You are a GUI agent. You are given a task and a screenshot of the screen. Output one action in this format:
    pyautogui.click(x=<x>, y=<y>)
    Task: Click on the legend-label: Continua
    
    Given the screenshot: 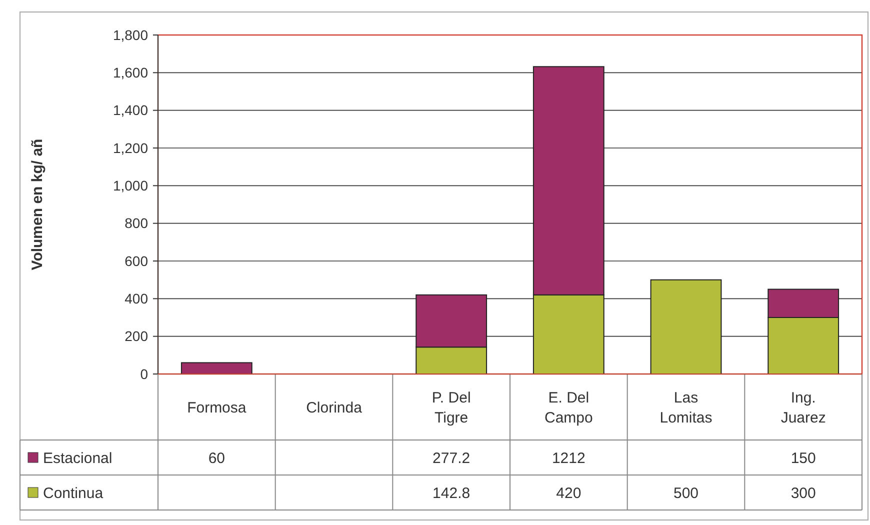 What is the action you would take?
    pyautogui.click(x=73, y=493)
    